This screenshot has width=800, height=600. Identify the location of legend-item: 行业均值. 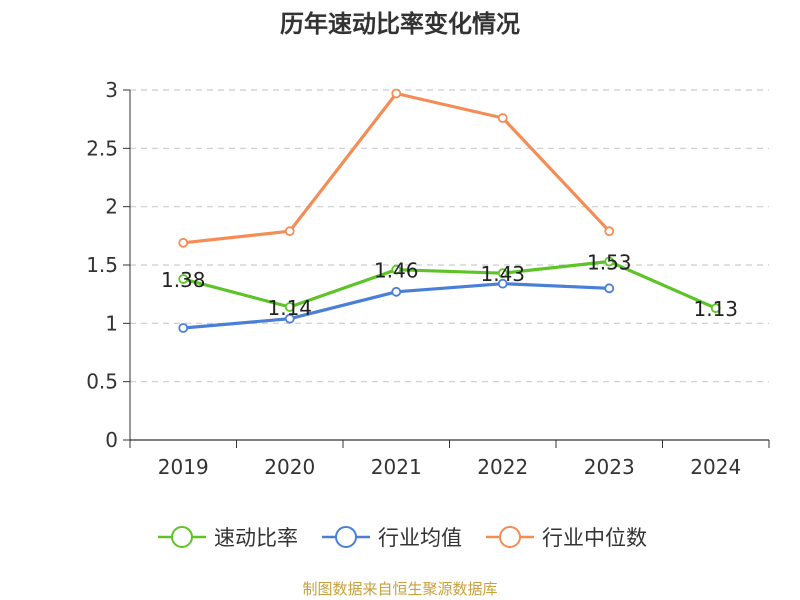
(392, 538).